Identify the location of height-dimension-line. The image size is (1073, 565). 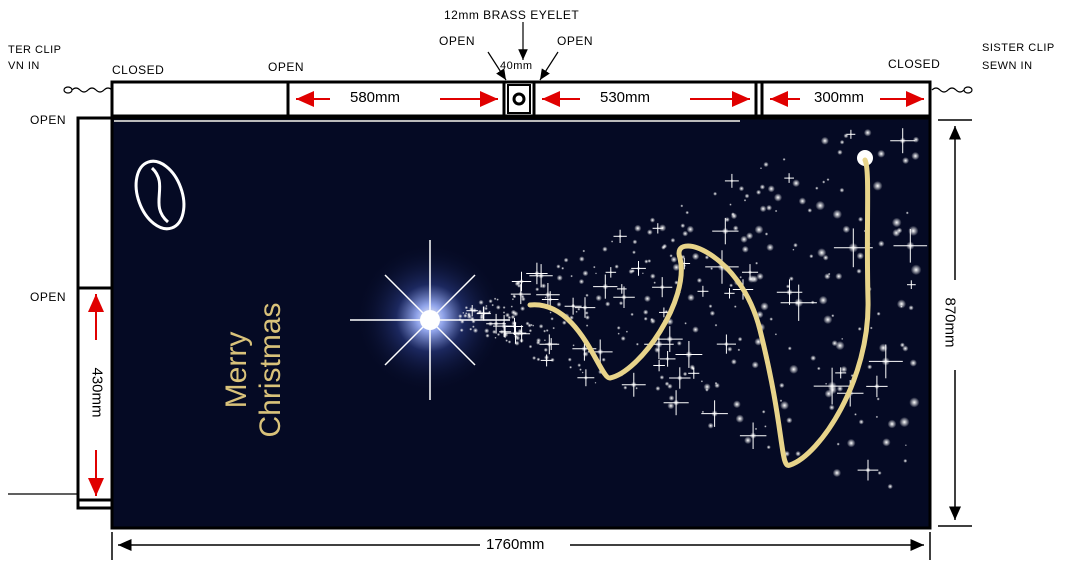
(955, 323).